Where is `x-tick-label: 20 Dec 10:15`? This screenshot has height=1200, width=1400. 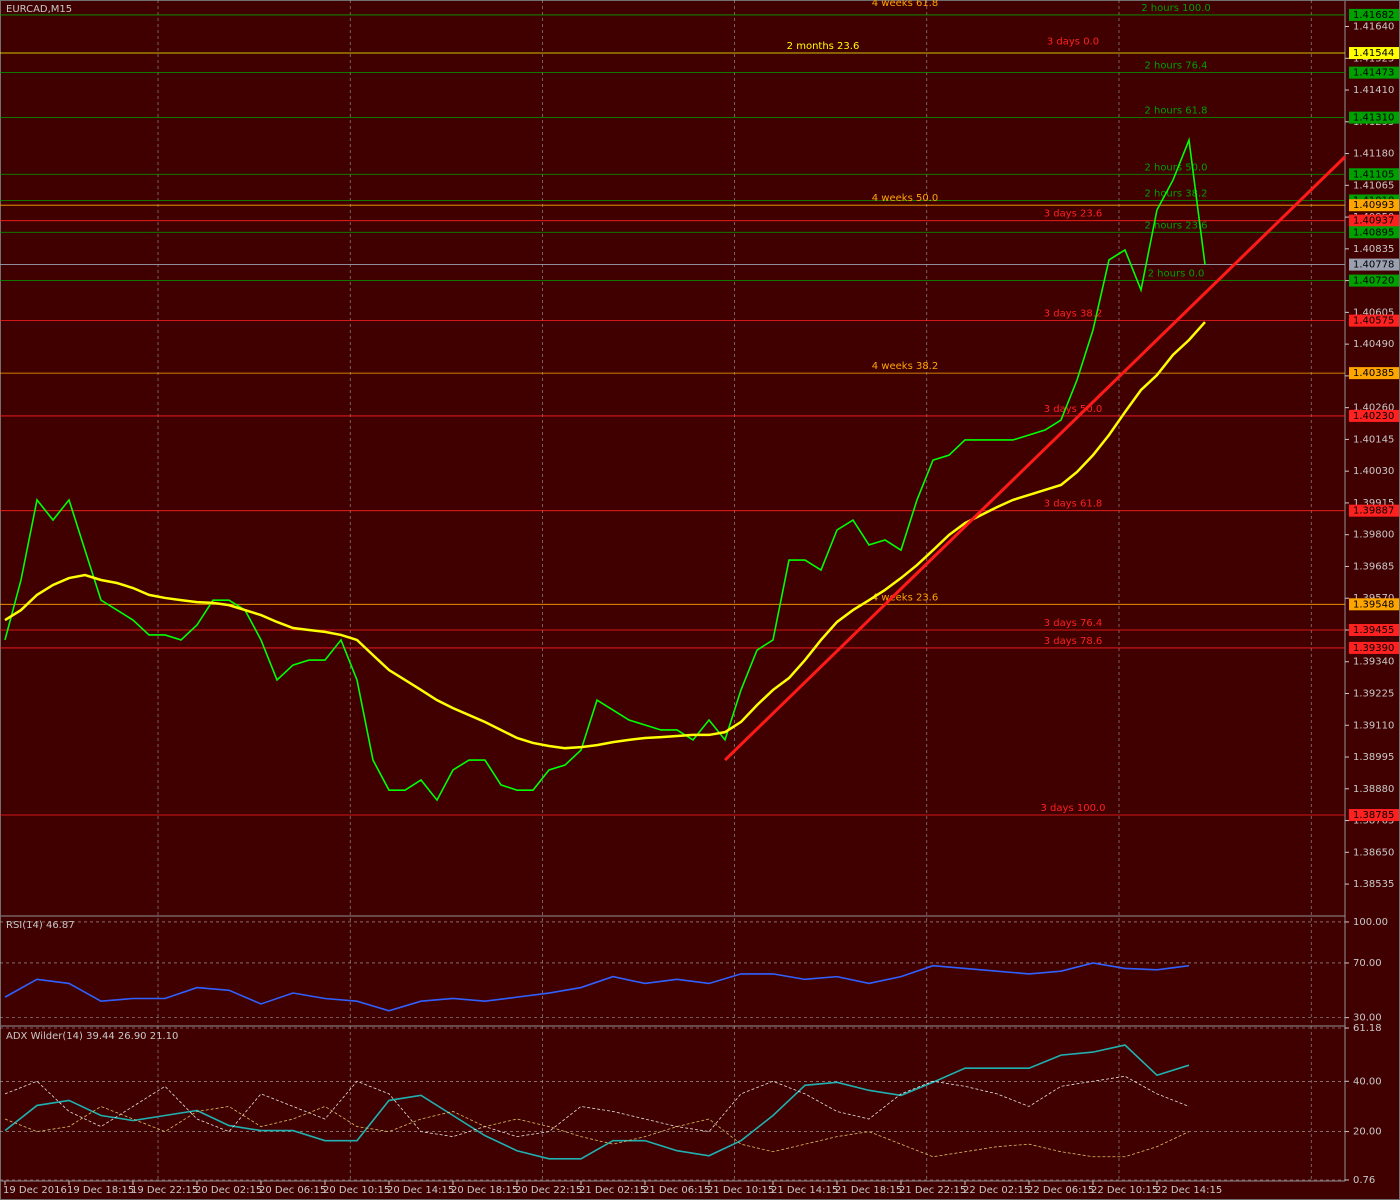 x-tick-label: 20 Dec 10:15 is located at coordinates (356, 1190).